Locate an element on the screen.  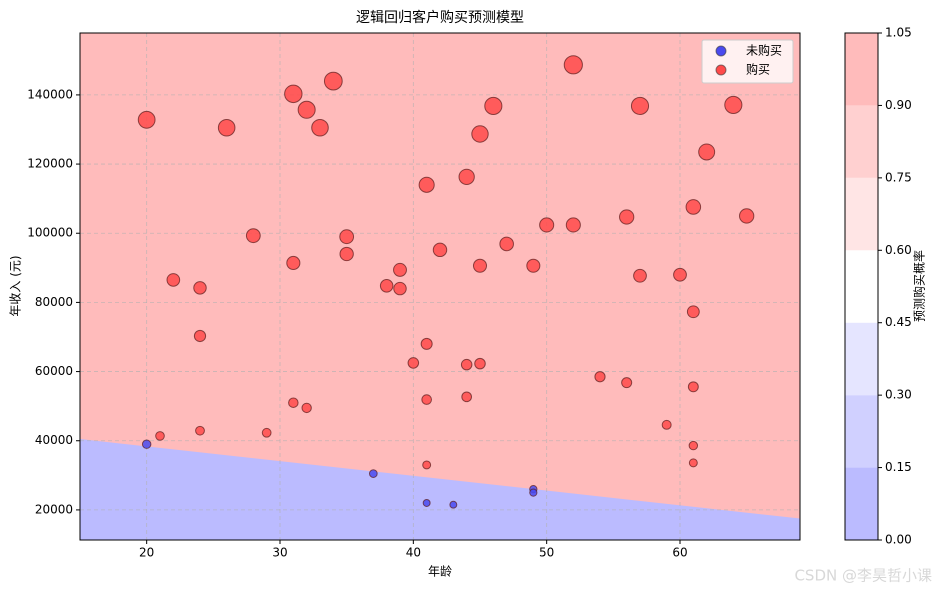
region-low is located at coordinates (440, 489).